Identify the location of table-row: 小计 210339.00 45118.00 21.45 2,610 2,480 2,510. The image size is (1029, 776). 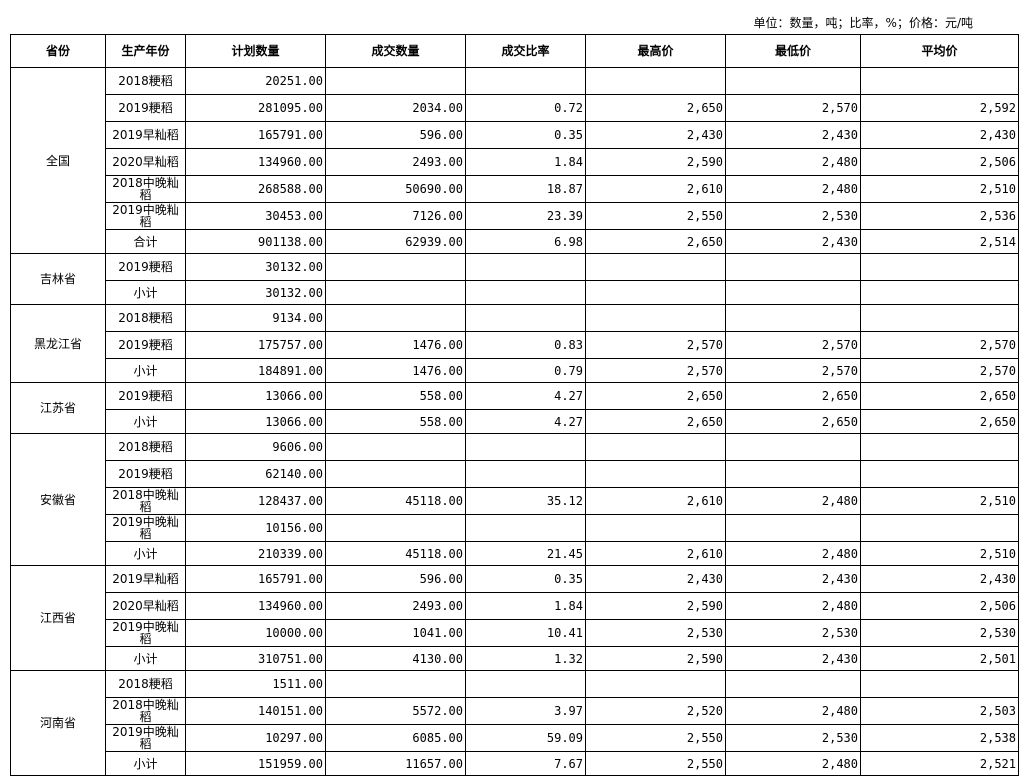
(515, 553).